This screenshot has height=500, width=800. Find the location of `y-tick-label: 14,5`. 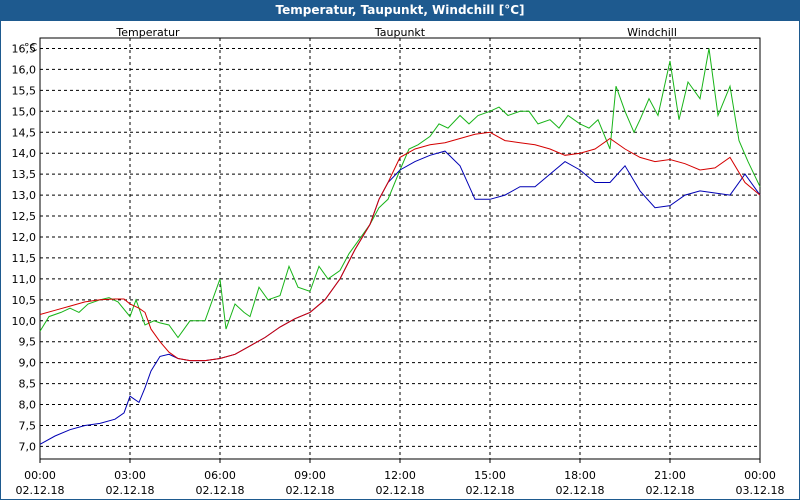

y-tick-label: 14,5 is located at coordinates (24, 132).